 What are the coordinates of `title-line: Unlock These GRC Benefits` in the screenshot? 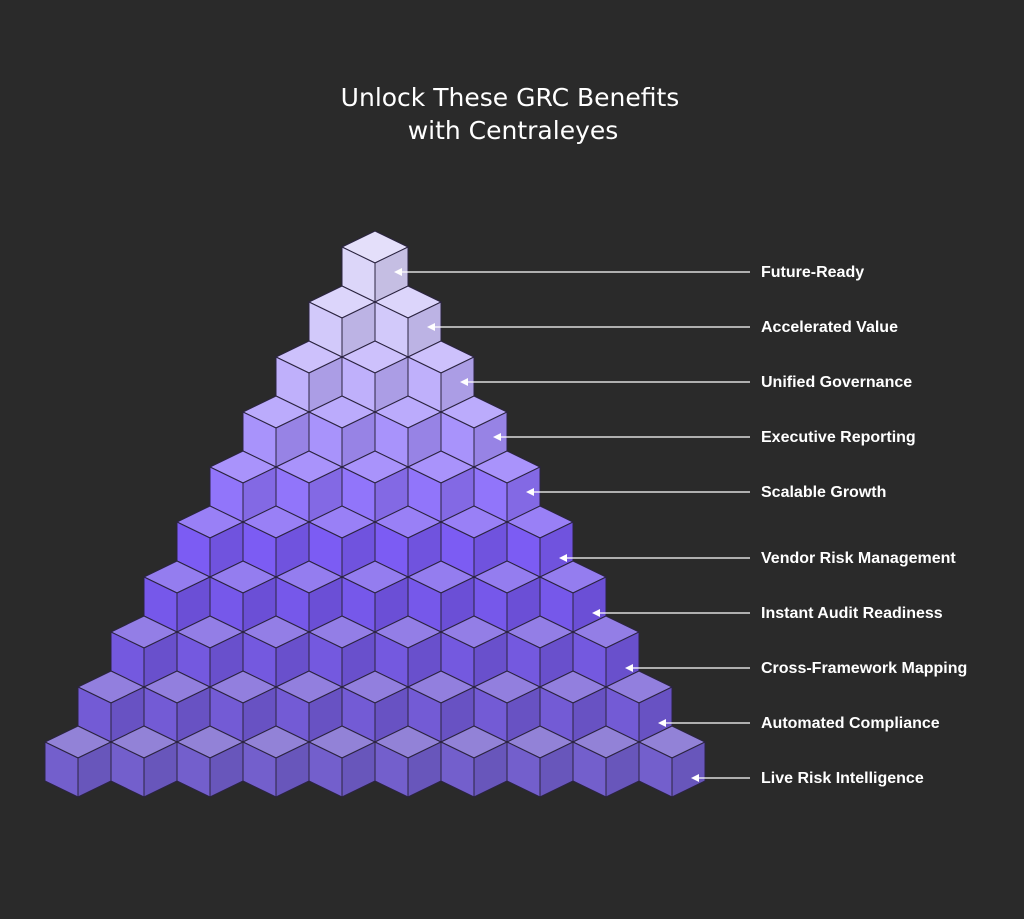 It's located at (510, 97).